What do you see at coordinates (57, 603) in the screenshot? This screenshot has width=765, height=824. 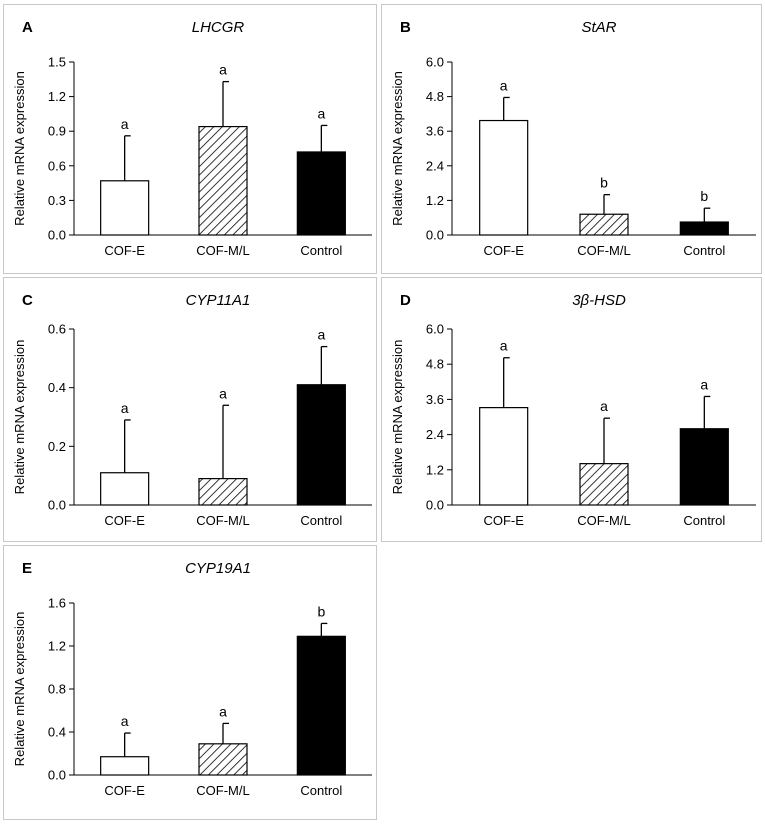 I see `y-tick-label: 1.6` at bounding box center [57, 603].